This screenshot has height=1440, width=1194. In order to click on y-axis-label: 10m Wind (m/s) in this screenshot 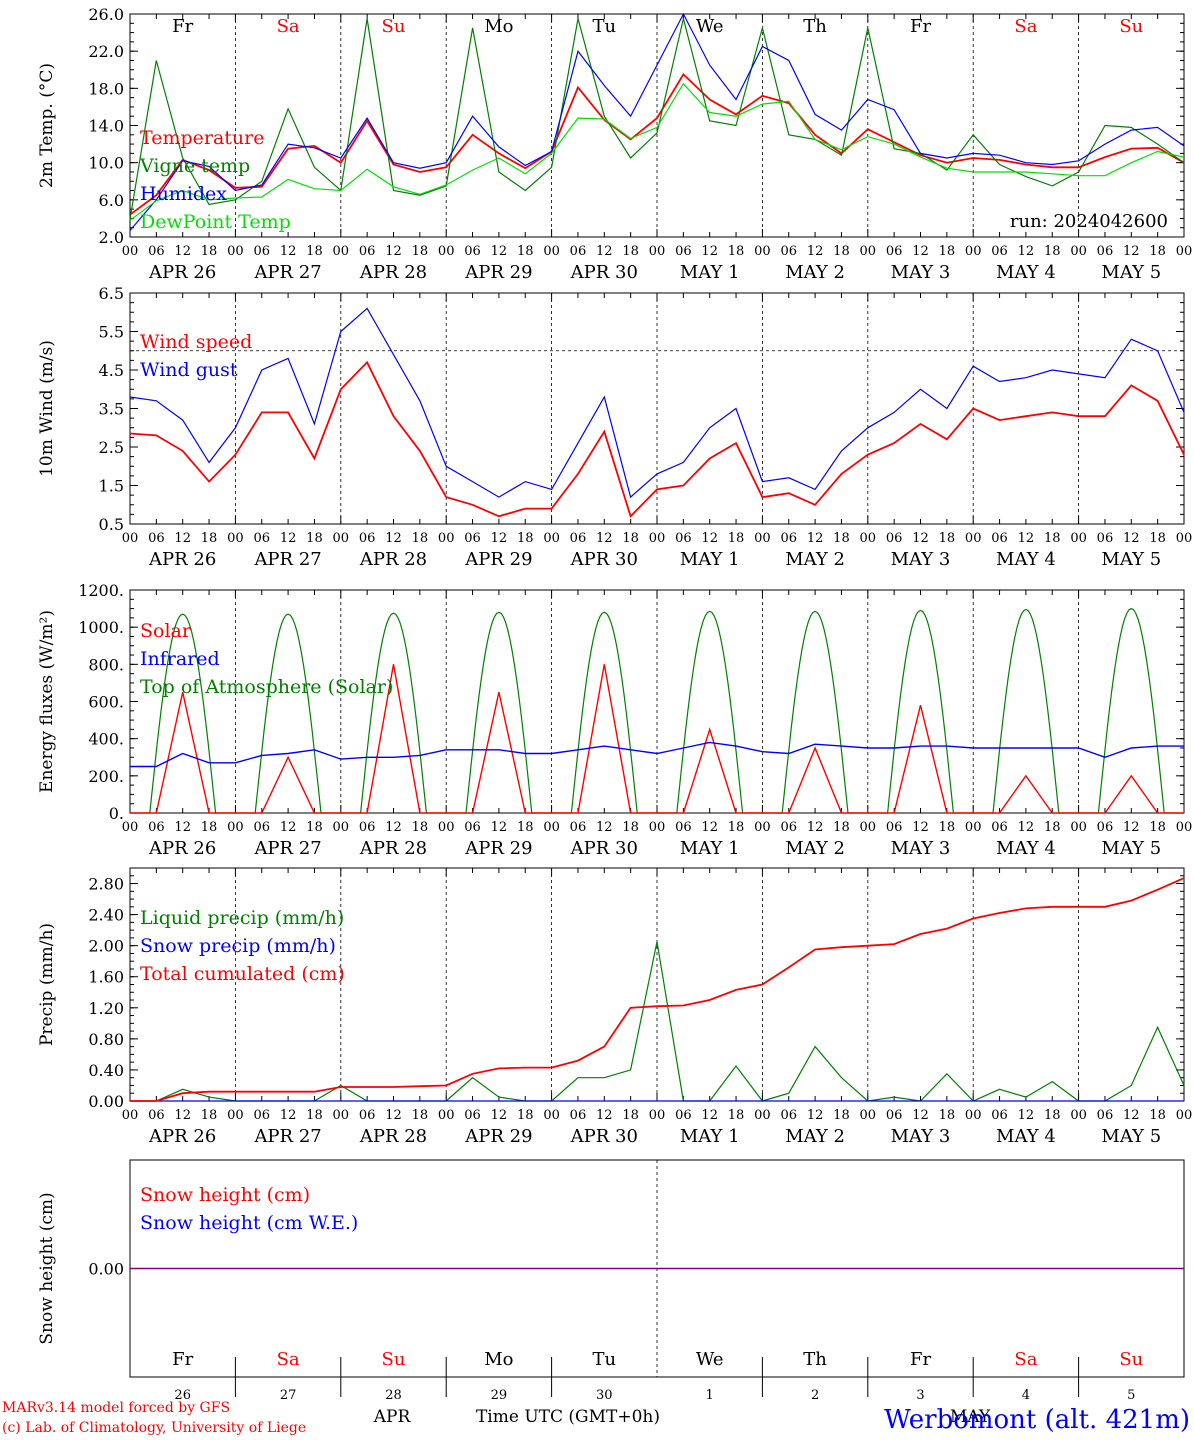, I will do `click(47, 408)`.